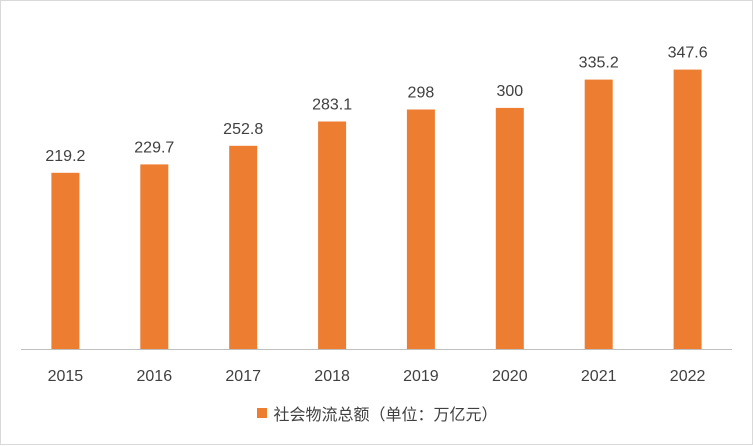  Describe the element at coordinates (243, 247) in the screenshot. I see `bar-2017` at that location.